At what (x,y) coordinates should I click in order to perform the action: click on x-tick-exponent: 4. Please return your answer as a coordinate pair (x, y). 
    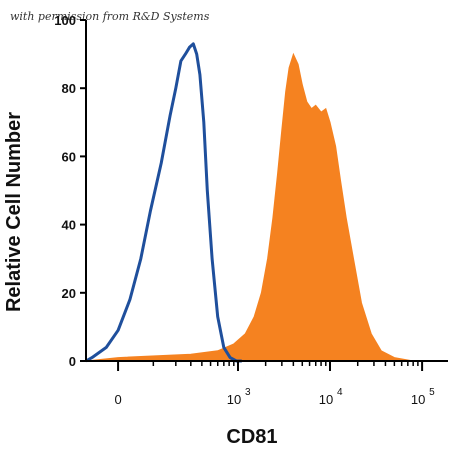
    Looking at the image, I should click on (340, 392).